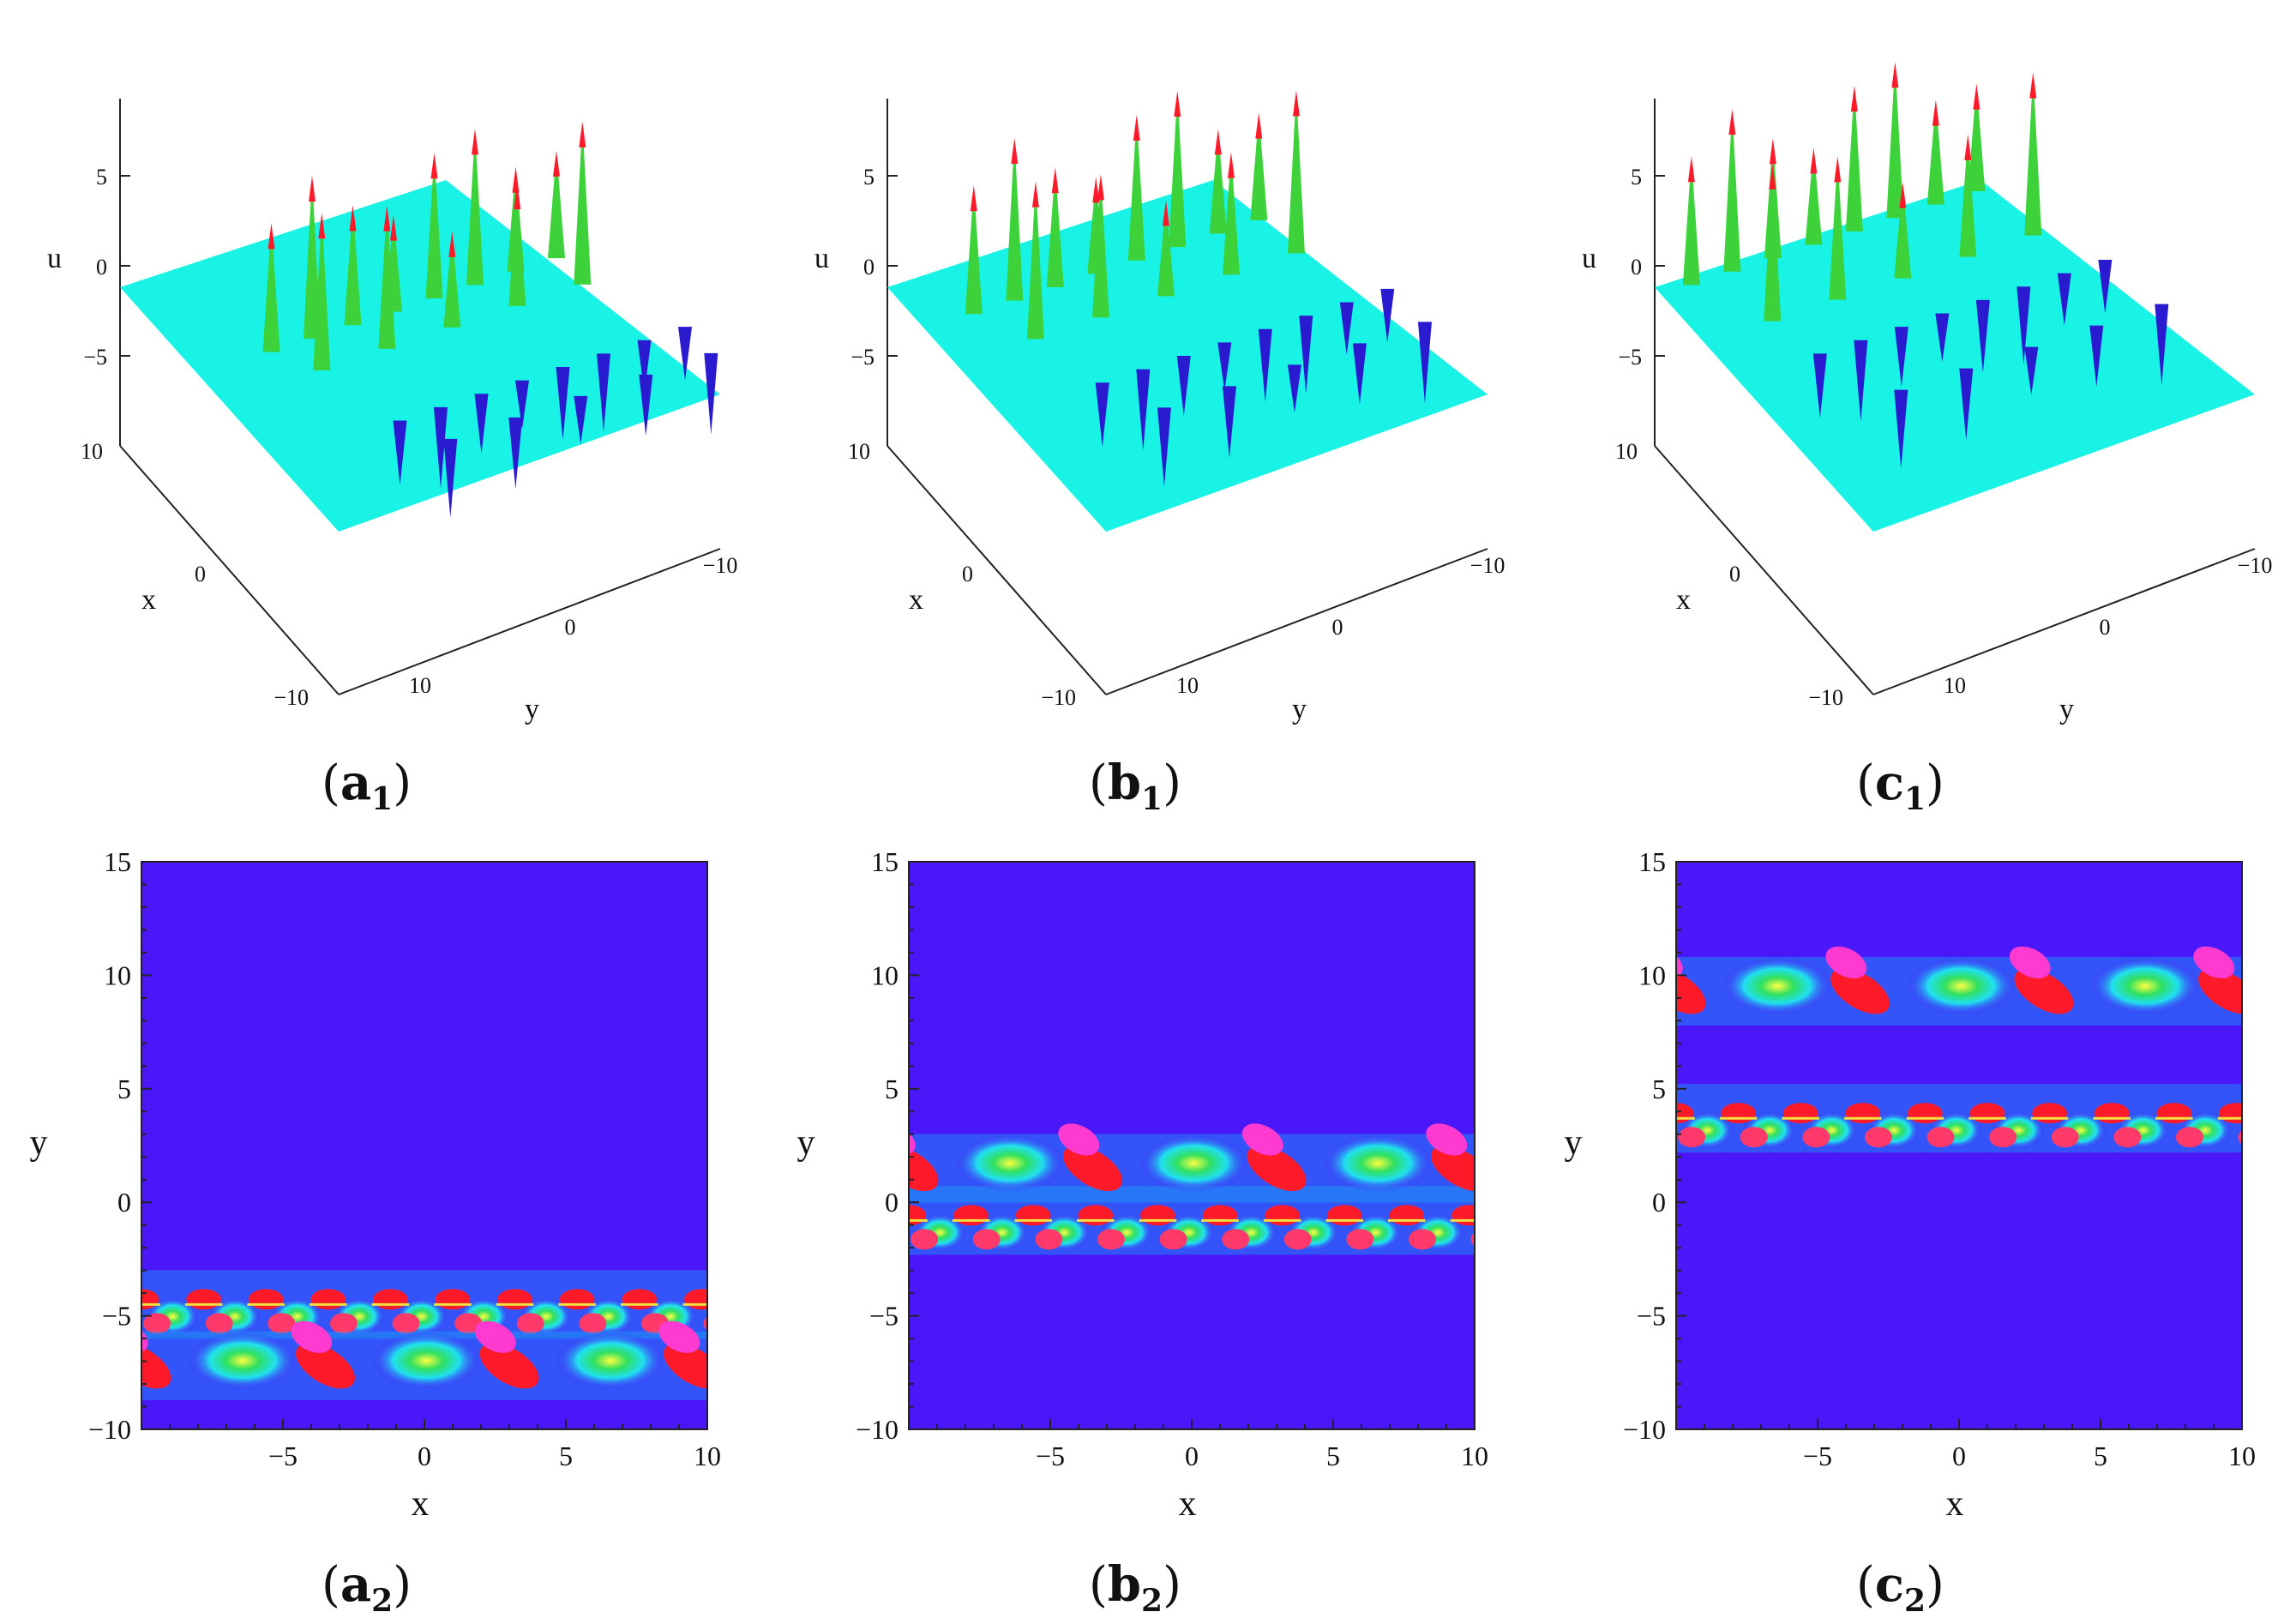  What do you see at coordinates (1900, 1588) in the screenshot?
I see `caption-c2: (c2)` at bounding box center [1900, 1588].